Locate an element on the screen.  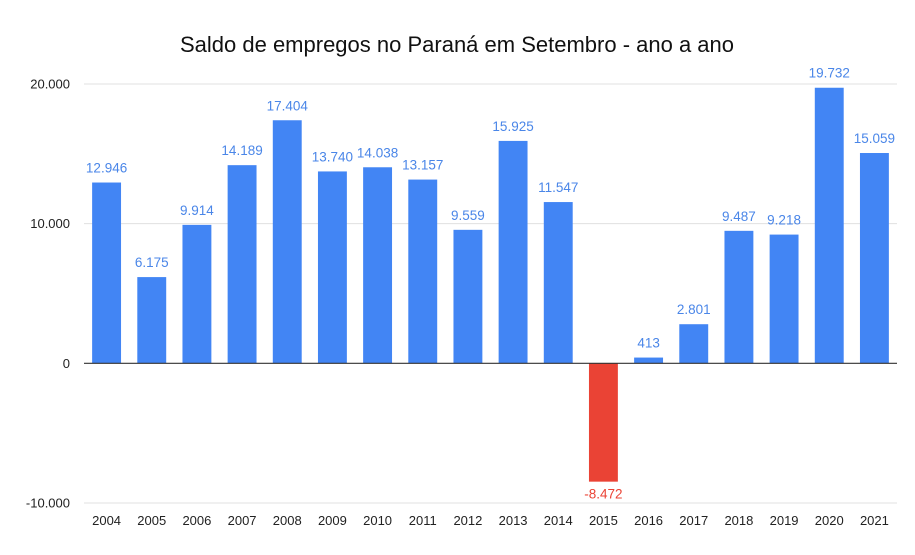
bar-2004 is located at coordinates (107, 273).